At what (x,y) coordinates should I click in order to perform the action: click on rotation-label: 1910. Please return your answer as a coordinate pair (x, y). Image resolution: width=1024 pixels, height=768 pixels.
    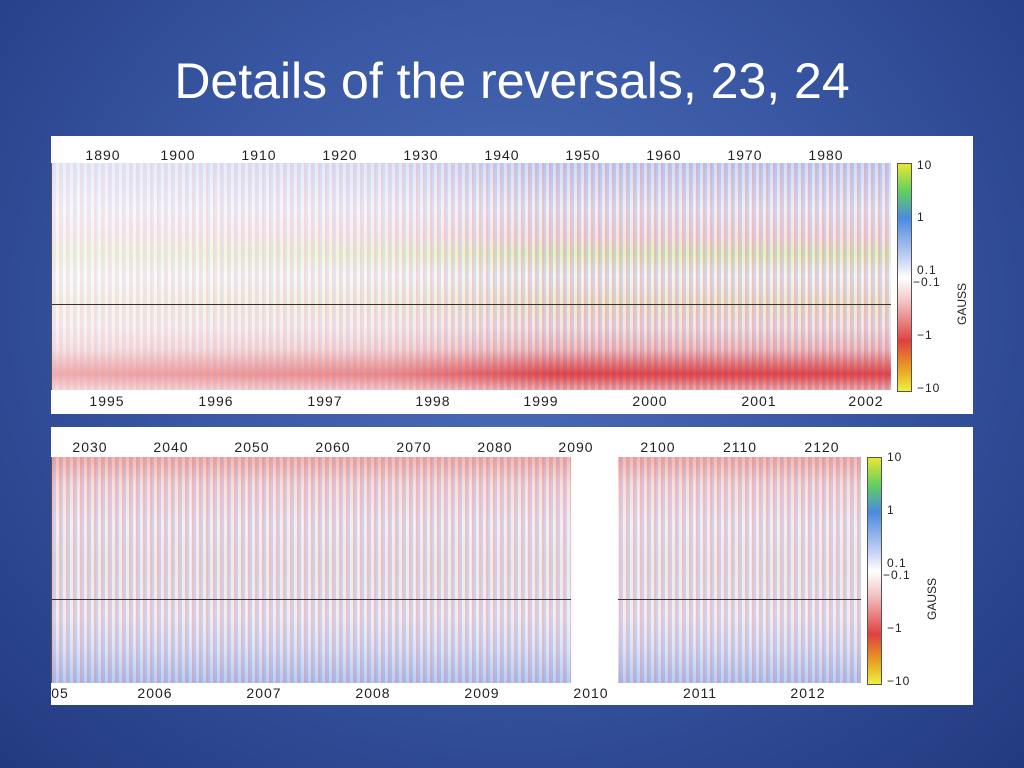
    Looking at the image, I should click on (259, 155).